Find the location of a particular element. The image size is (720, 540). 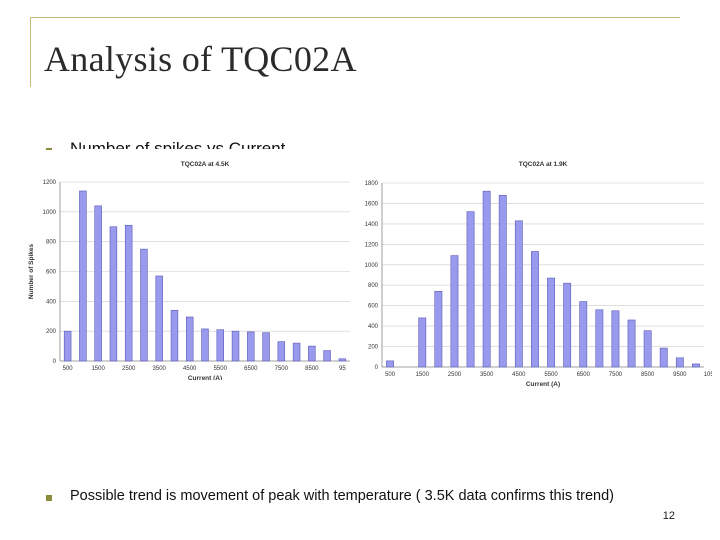

x-tick-label: 9500 is located at coordinates (680, 375).